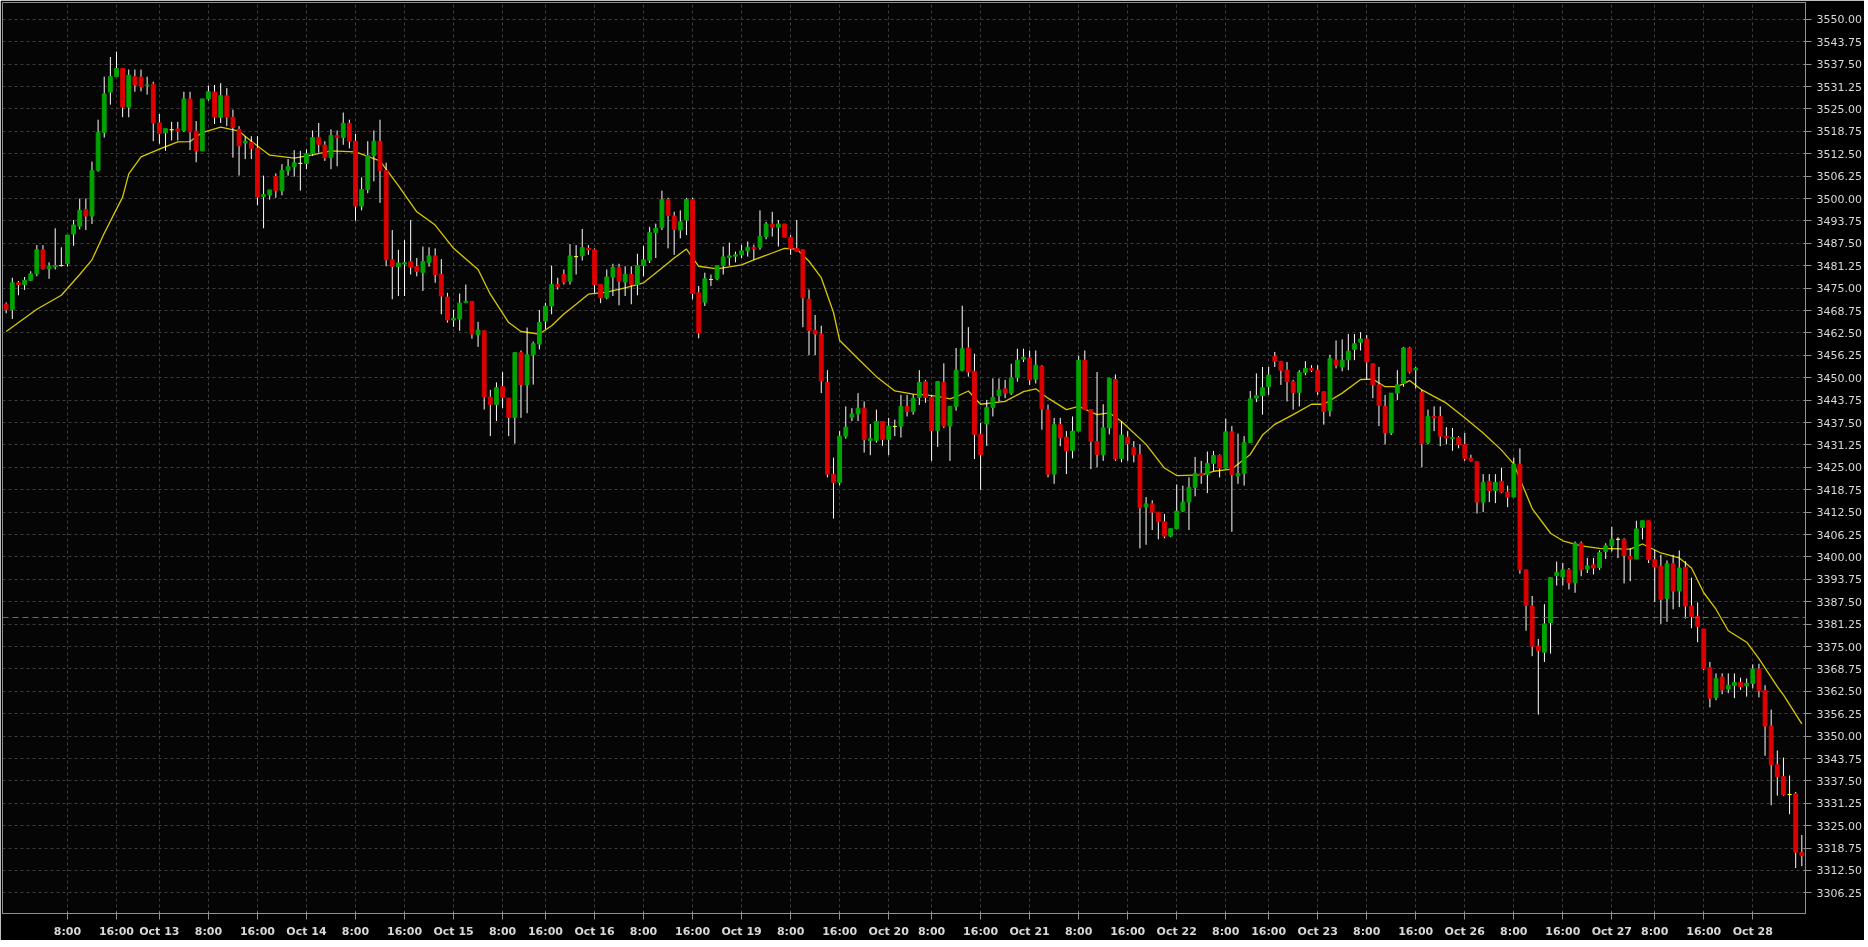 The width and height of the screenshot is (1868, 947). Describe the element at coordinates (1839, 871) in the screenshot. I see `y-tick-label: 3312.50` at that location.